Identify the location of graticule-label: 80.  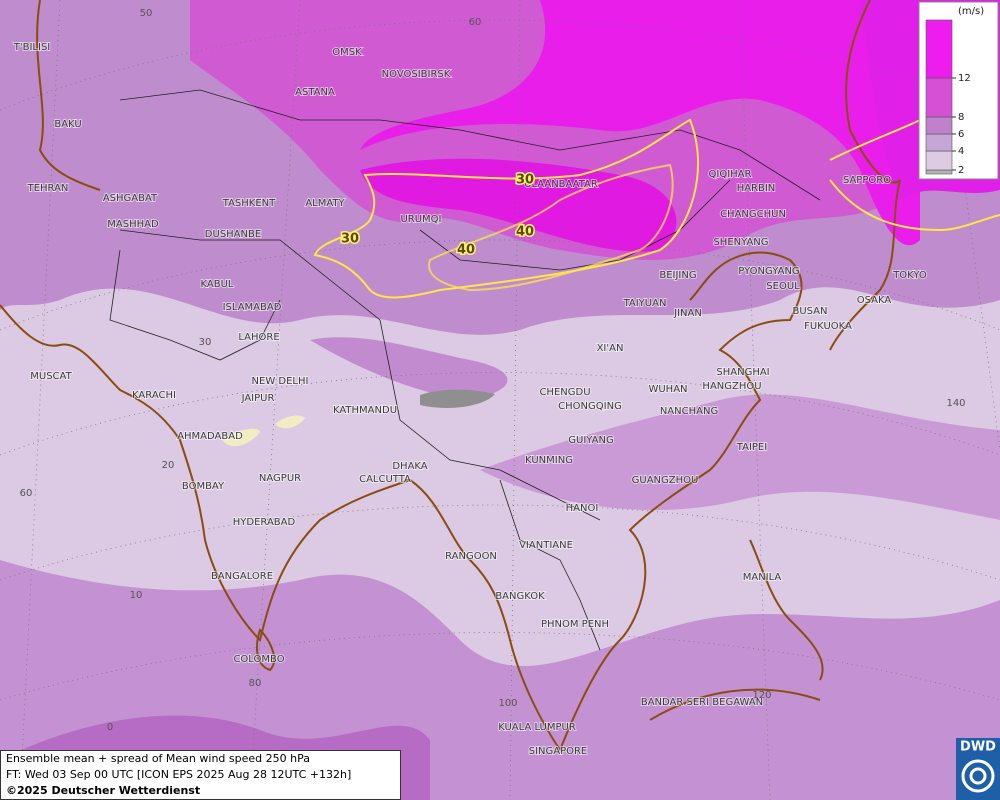
(255, 683).